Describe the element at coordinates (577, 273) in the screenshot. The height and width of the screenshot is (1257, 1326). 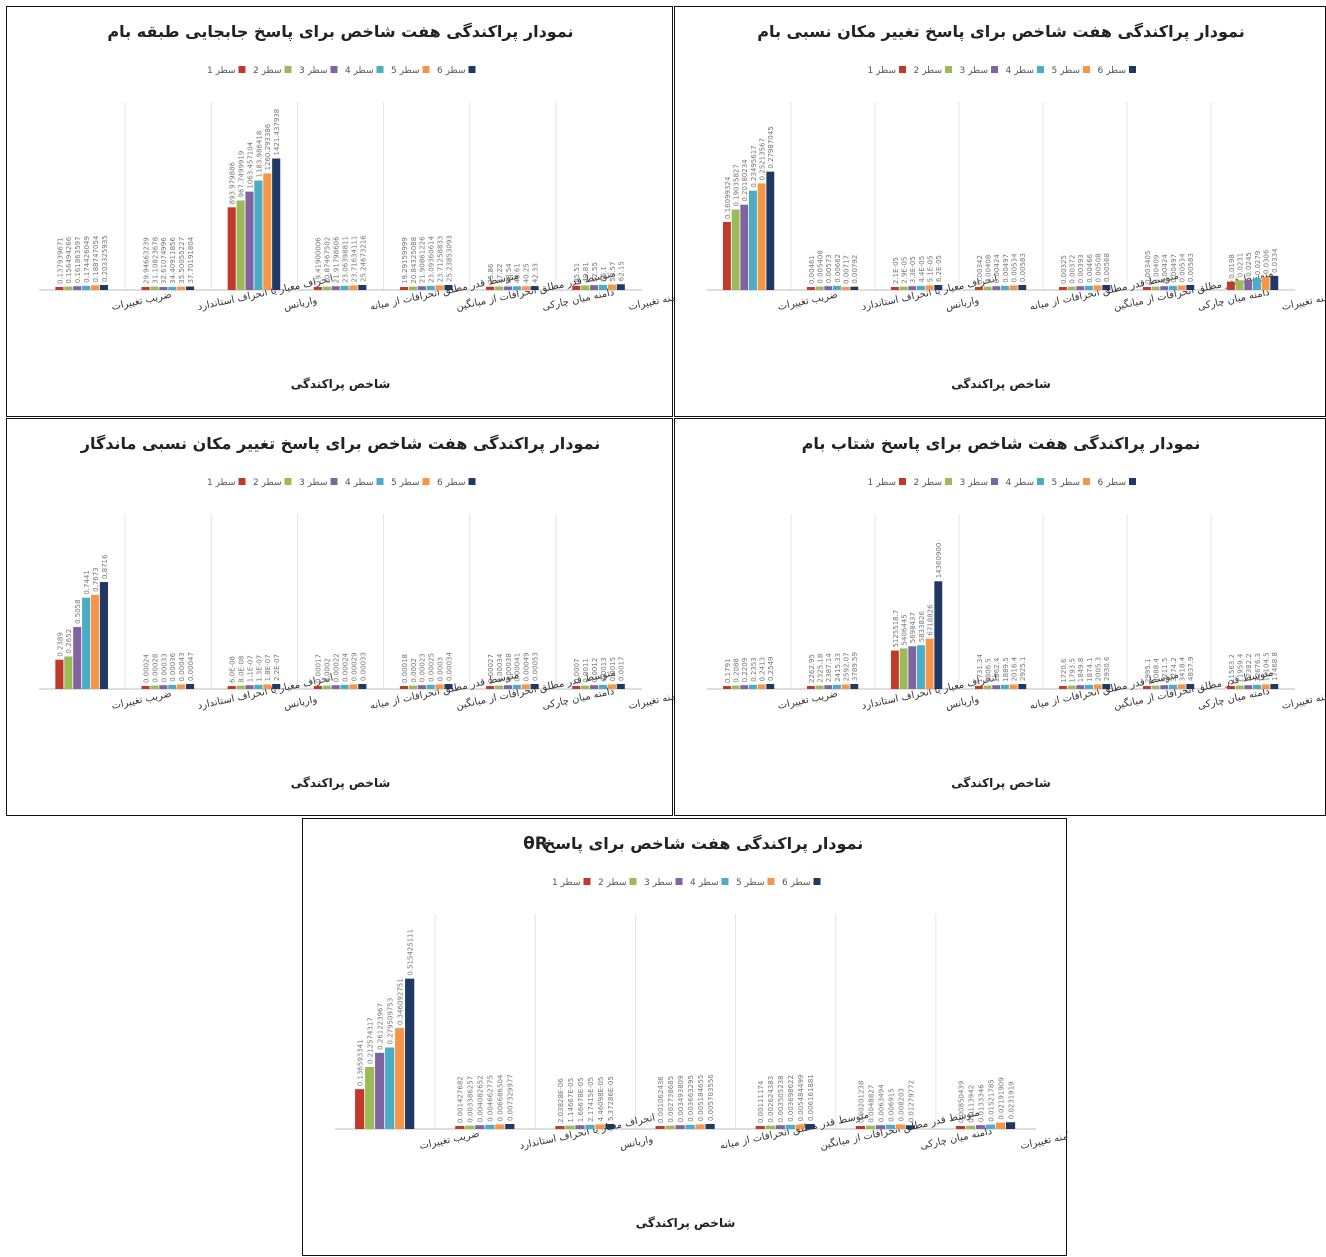
I see `data-label: 45.51` at that location.